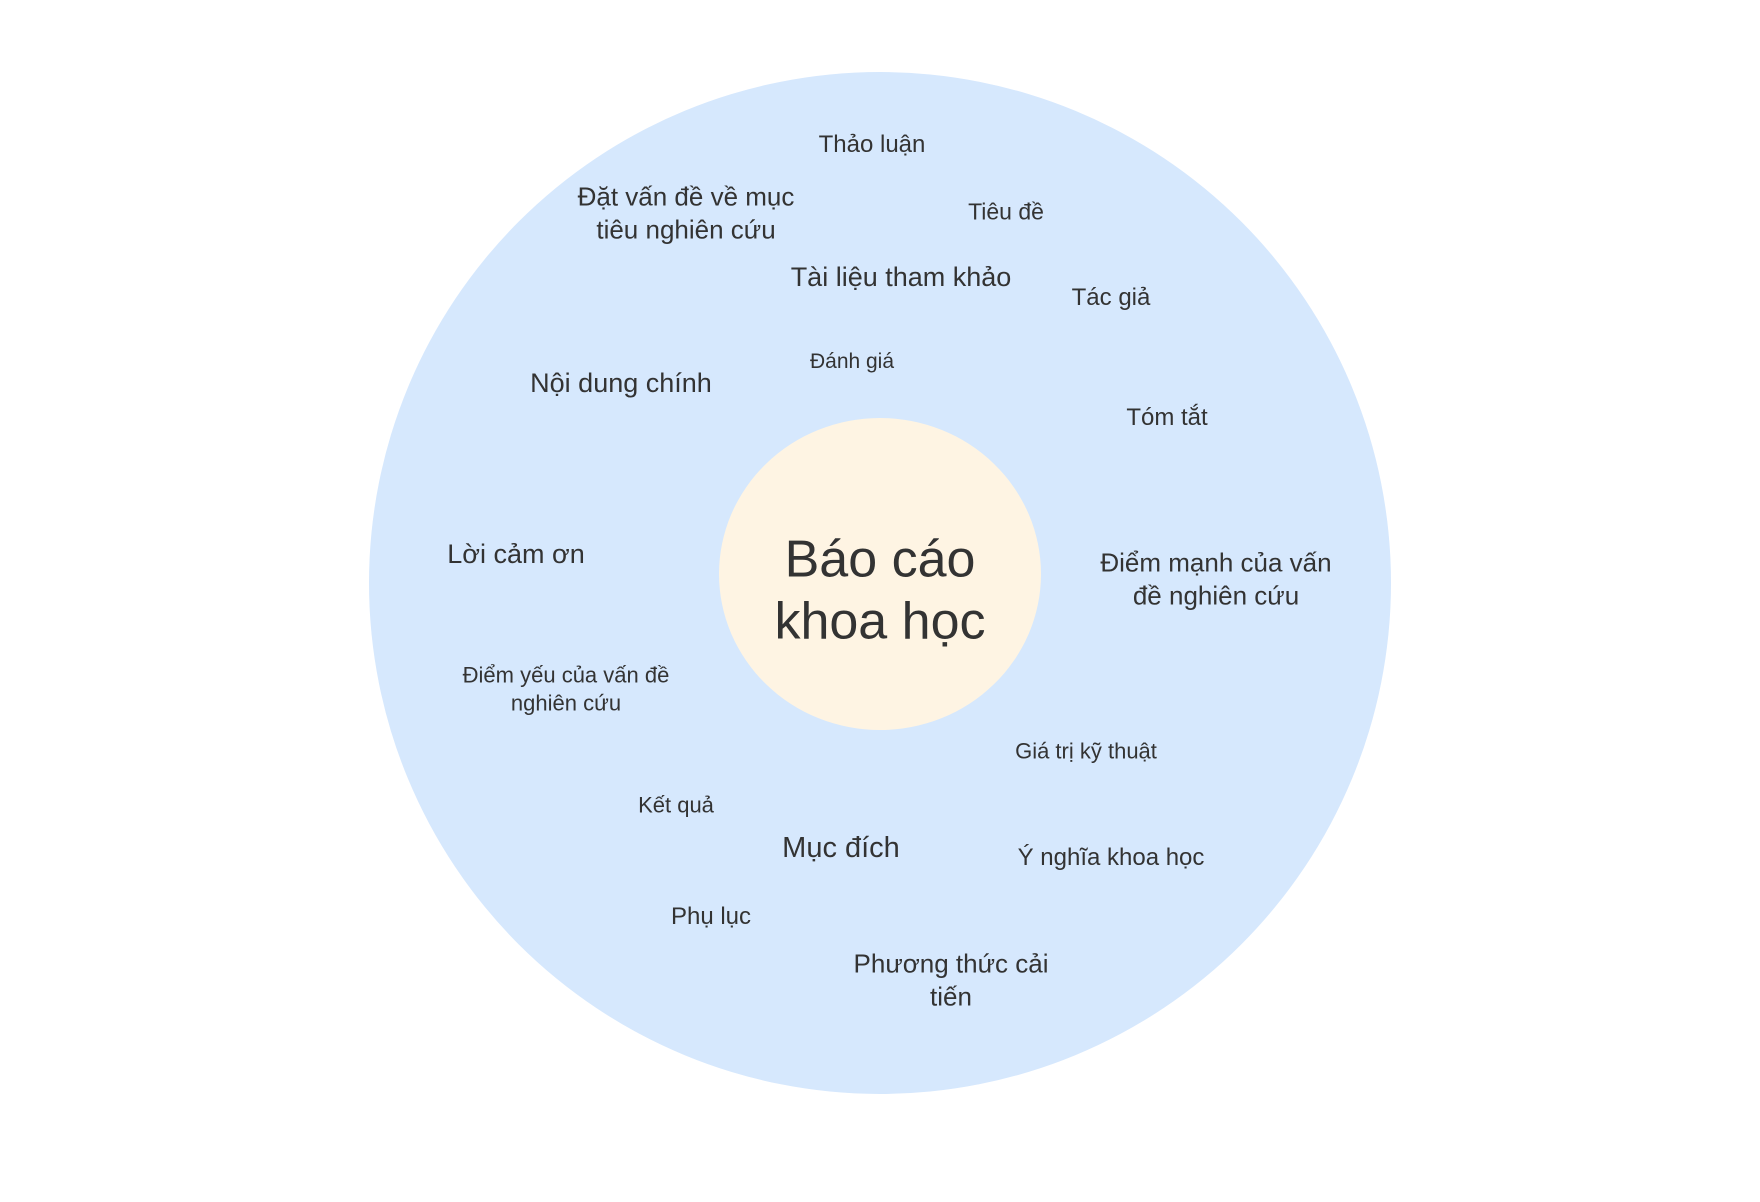  Describe the element at coordinates (1111, 297) in the screenshot. I see `item-tac-gia: Tác giả` at that location.